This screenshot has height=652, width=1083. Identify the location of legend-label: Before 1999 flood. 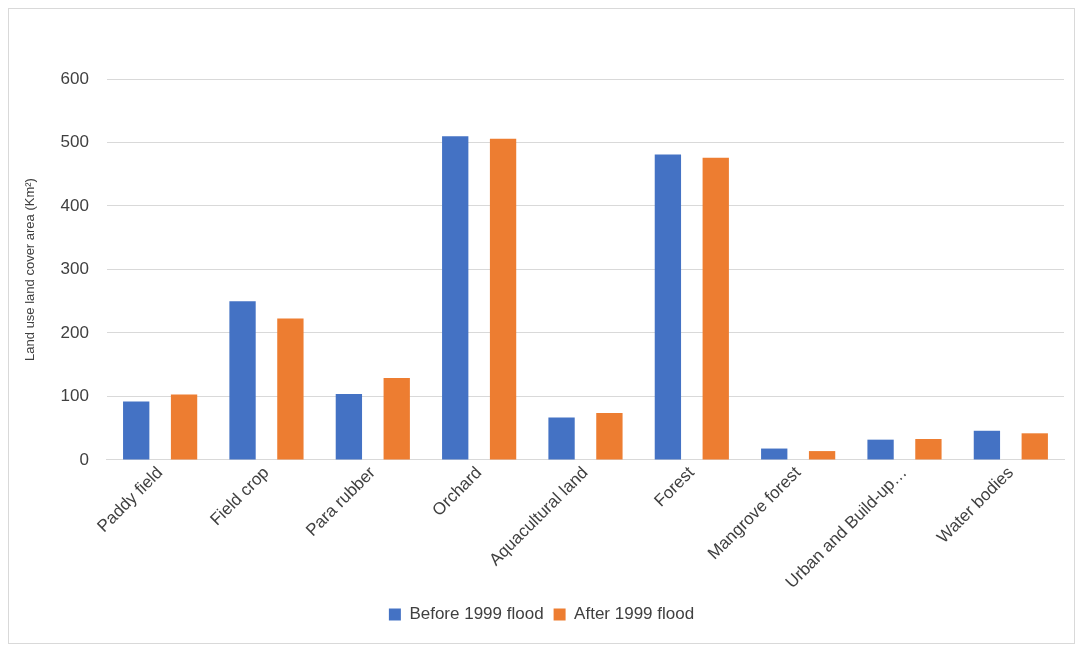
(476, 614).